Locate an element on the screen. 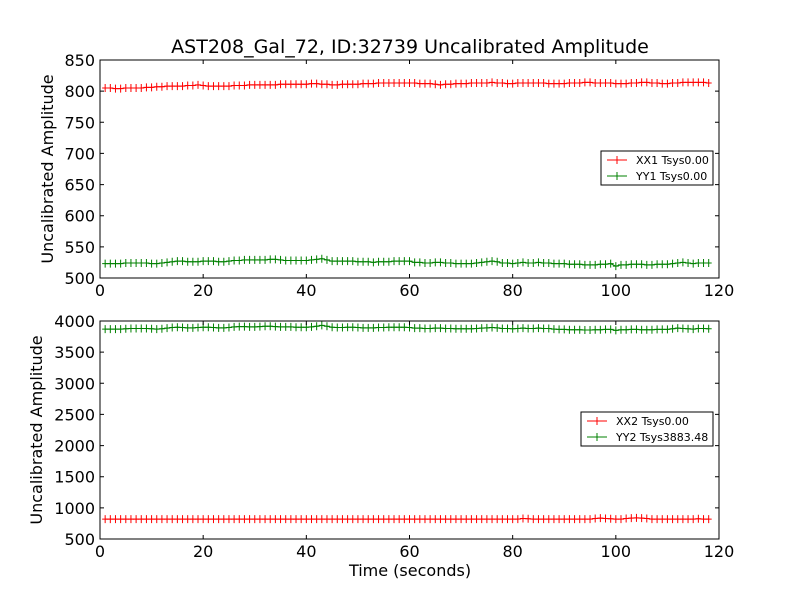 Image resolution: width=800 pixels, height=600 pixels. y-tick-label: 550 is located at coordinates (79, 247).